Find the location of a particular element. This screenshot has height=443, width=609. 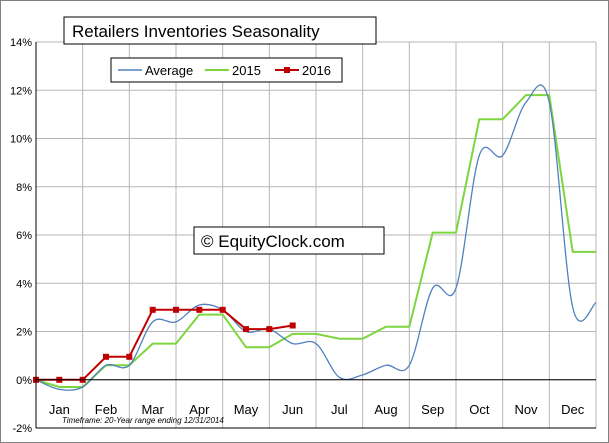

legend-label-2015: 2015 is located at coordinates (246, 70).